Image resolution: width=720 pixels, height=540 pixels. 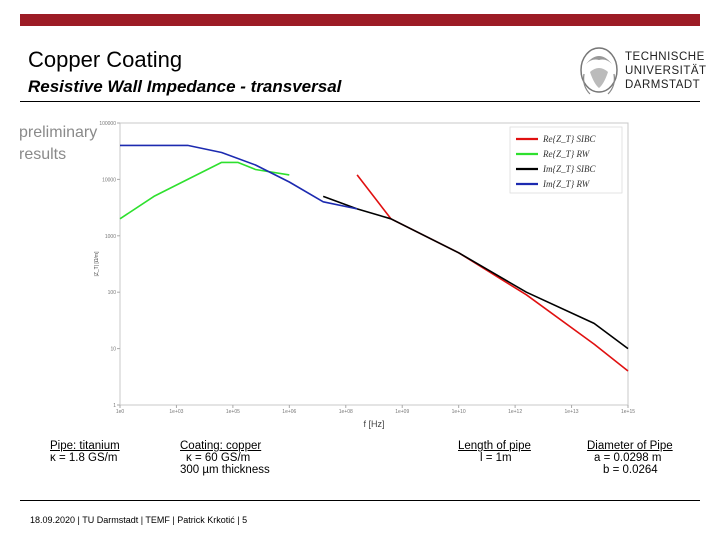 I want to click on length-value: l = 1m, so click(x=496, y=458).